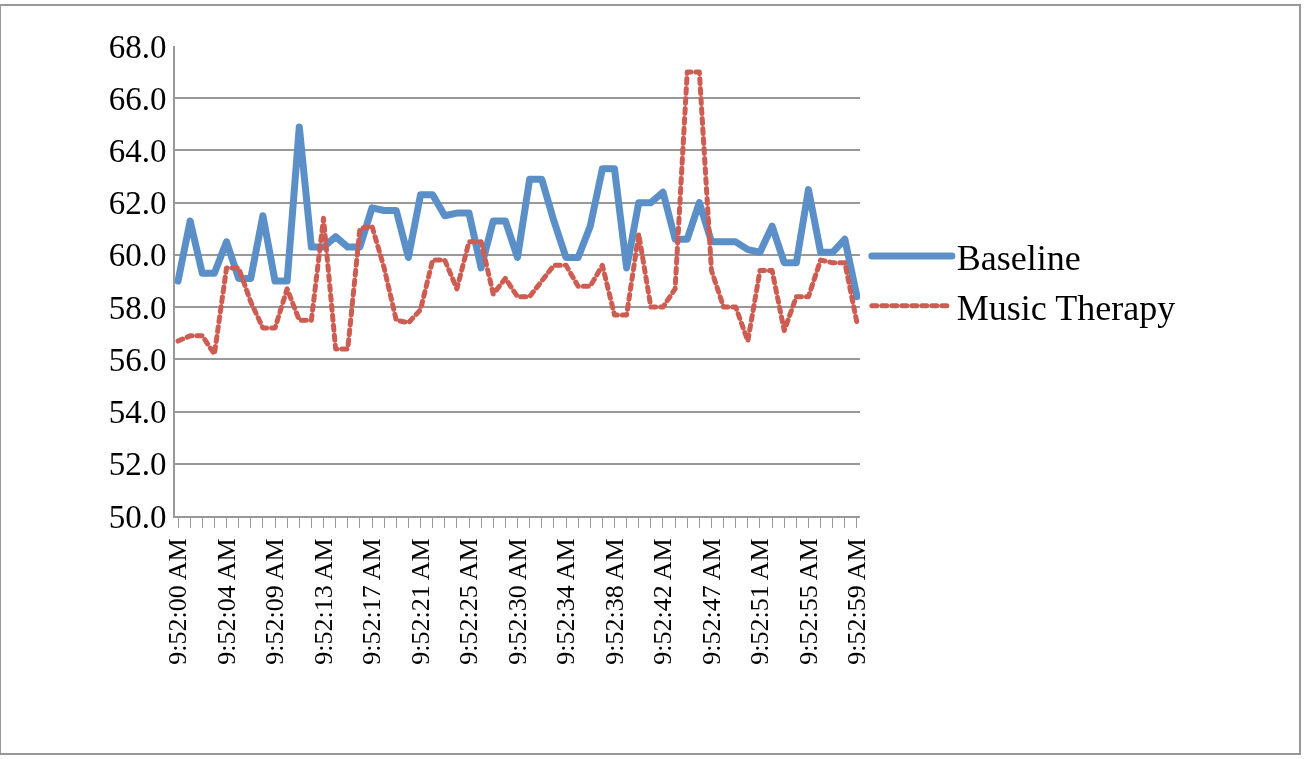 This screenshot has height=759, width=1305. I want to click on x-tick-label: 9:52:00 AM, so click(178, 601).